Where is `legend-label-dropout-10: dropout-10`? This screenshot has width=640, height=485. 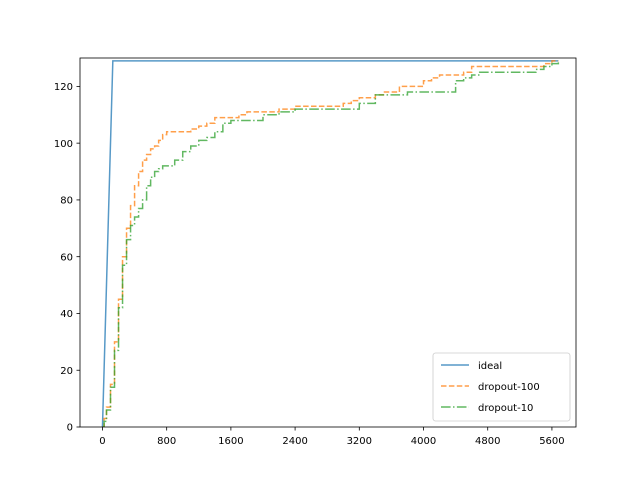 legend-label-dropout-10: dropout-10 is located at coordinates (505, 408).